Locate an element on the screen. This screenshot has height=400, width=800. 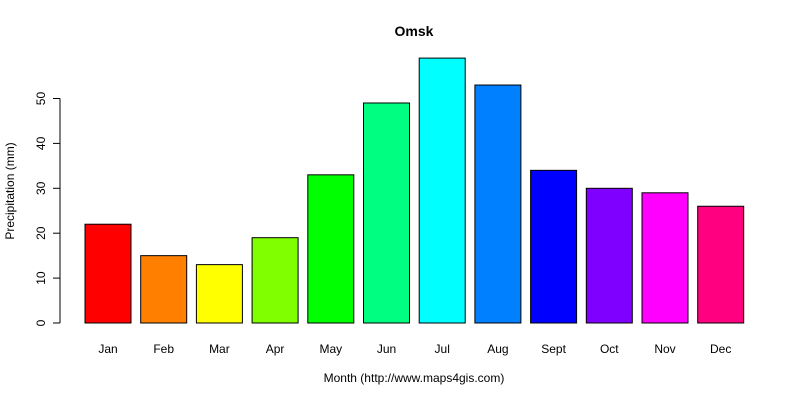
bar-apr is located at coordinates (275, 280).